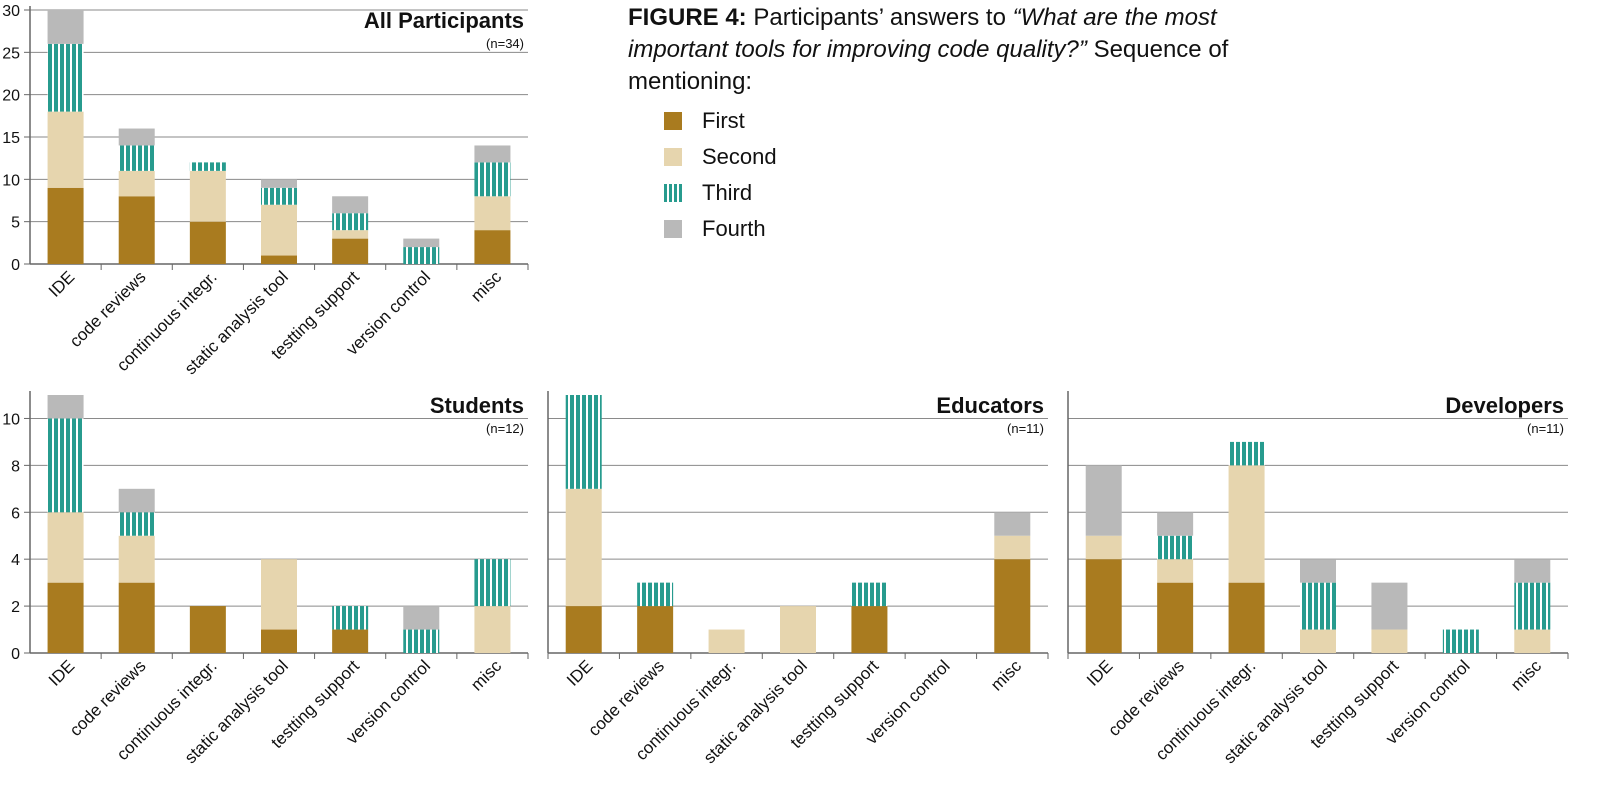 Image resolution: width=1600 pixels, height=790 pixels. What do you see at coordinates (11, 96) in the screenshot?
I see `y-tick-label: 20` at bounding box center [11, 96].